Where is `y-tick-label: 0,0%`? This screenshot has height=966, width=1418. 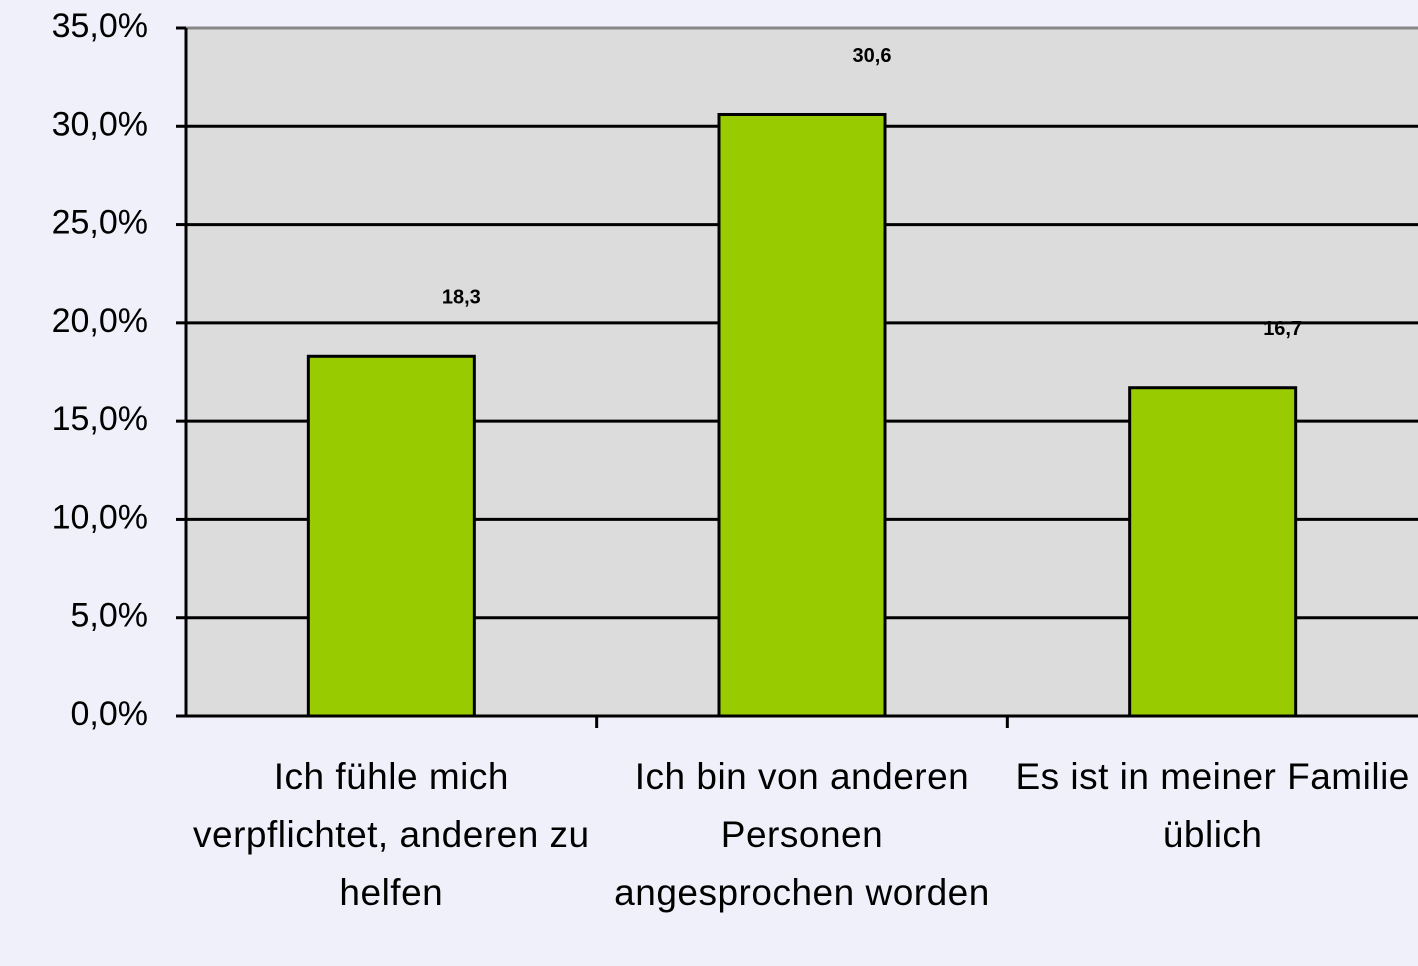 y-tick-label: 0,0% is located at coordinates (110, 714).